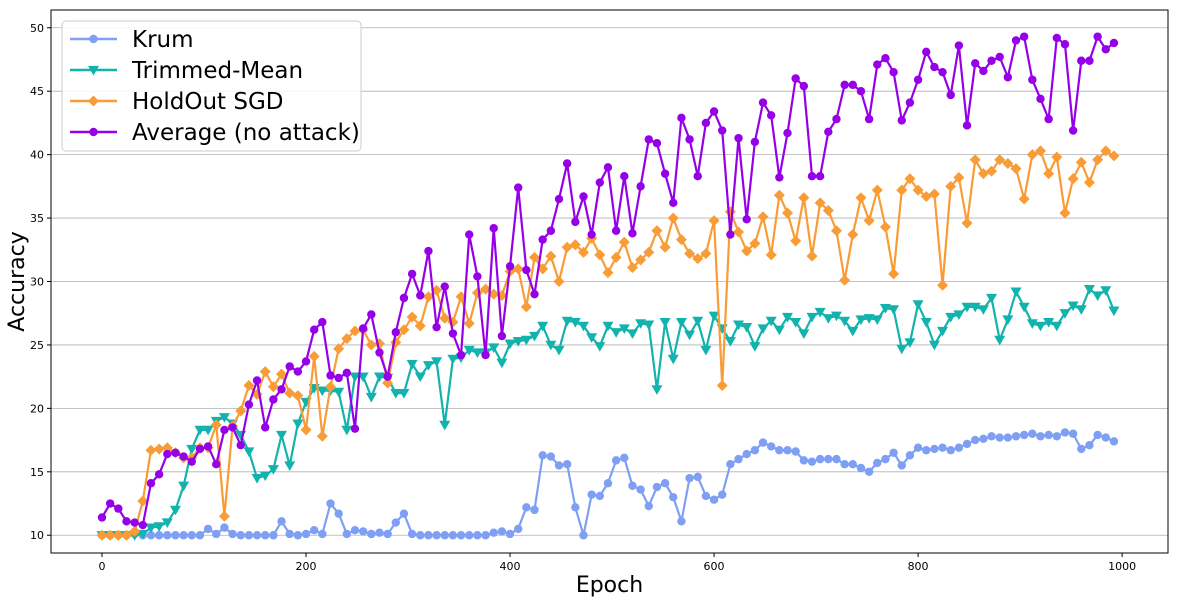 This screenshot has height=602, width=1177. What do you see at coordinates (93, 39) in the screenshot?
I see `legend-marker` at bounding box center [93, 39].